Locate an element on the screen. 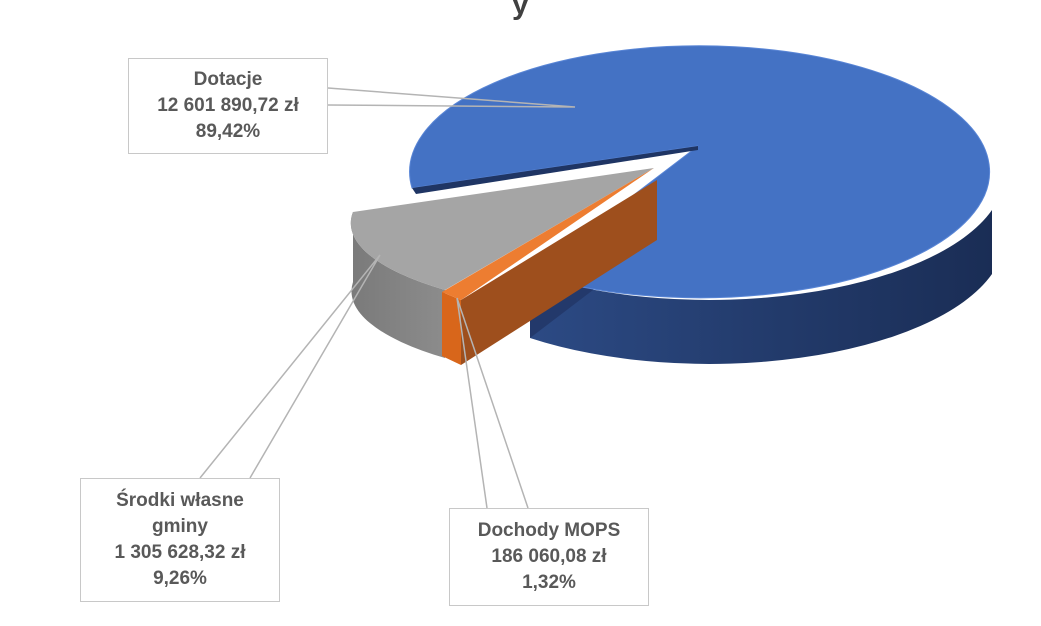 The height and width of the screenshot is (626, 1041). label-dotacje: Dotacje 12 601 890,72 zł 89,42% is located at coordinates (228, 106).